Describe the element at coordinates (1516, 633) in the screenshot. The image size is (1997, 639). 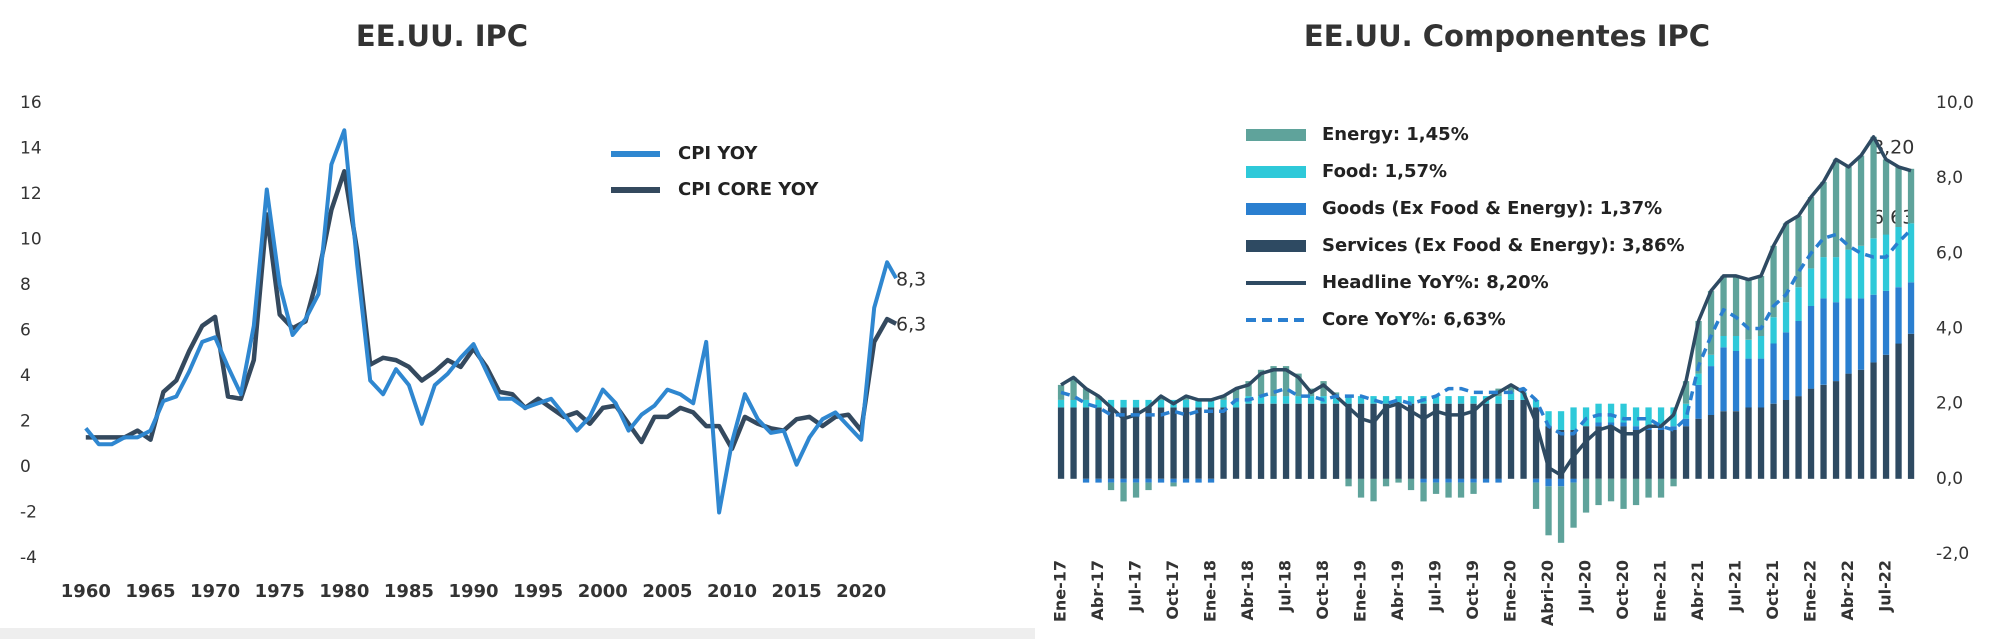
I see `bottom-gap` at that location.